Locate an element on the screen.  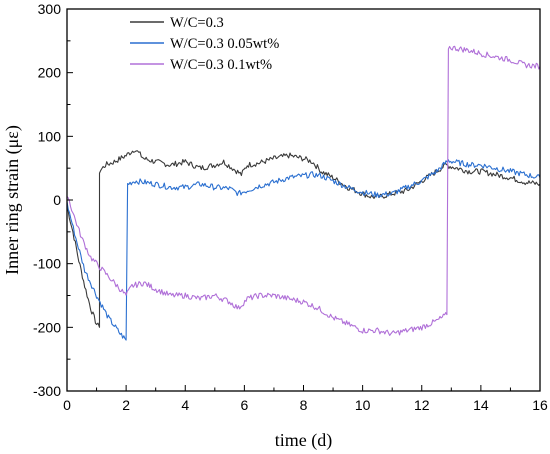
y-tick-label: 200 is located at coordinates (50, 73).